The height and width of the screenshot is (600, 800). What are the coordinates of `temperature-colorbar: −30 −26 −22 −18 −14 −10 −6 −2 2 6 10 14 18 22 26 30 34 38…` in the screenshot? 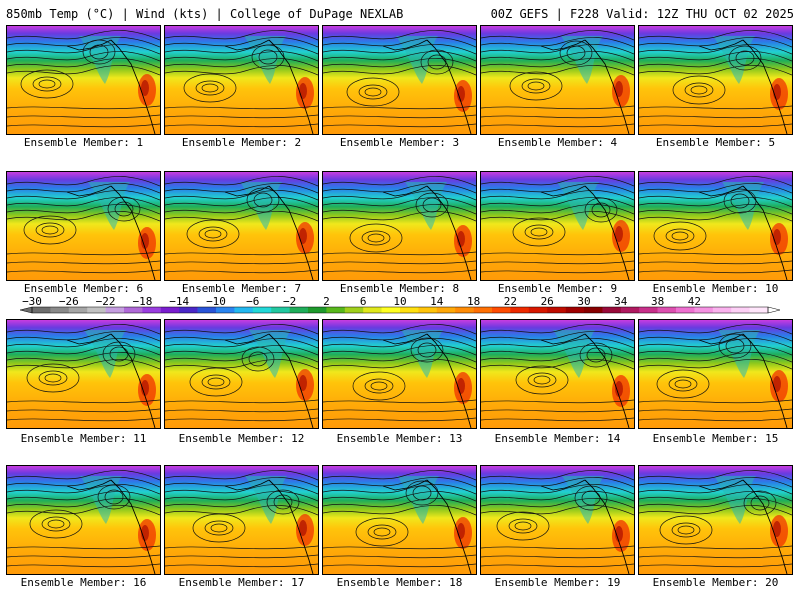 It's located at (400, 308).